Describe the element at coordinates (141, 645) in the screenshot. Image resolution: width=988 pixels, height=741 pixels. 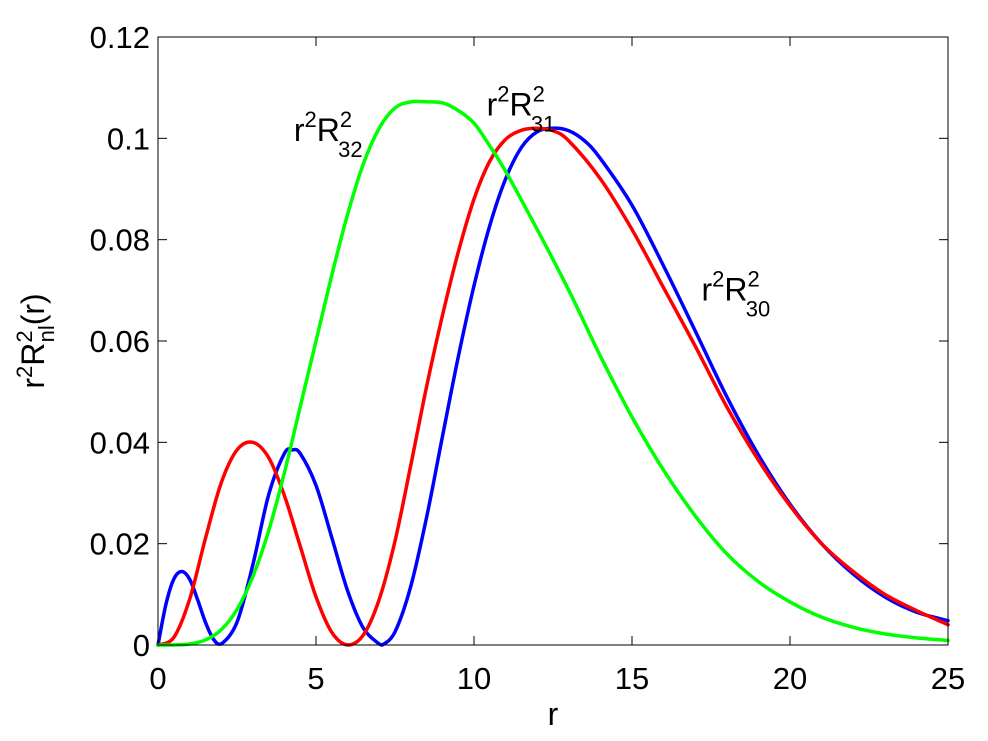
I see `y-tick-label: 0` at that location.